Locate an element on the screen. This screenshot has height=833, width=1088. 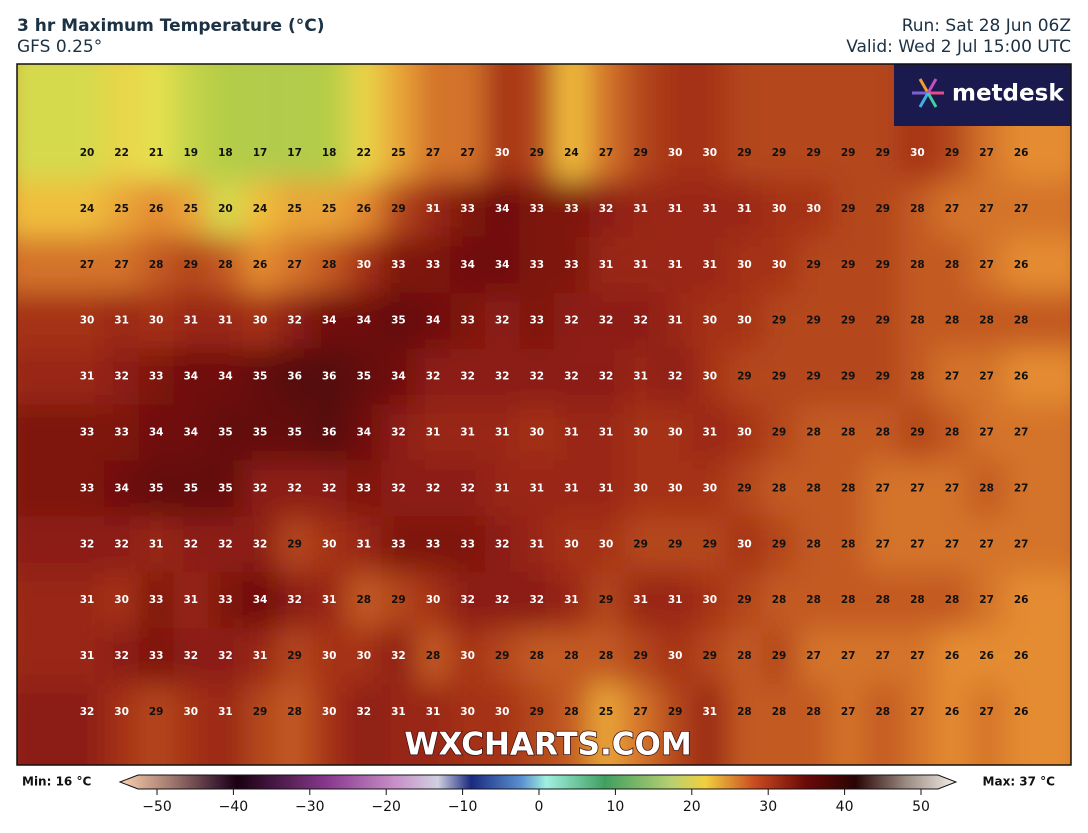
temperature-value: 18 is located at coordinates (225, 153).